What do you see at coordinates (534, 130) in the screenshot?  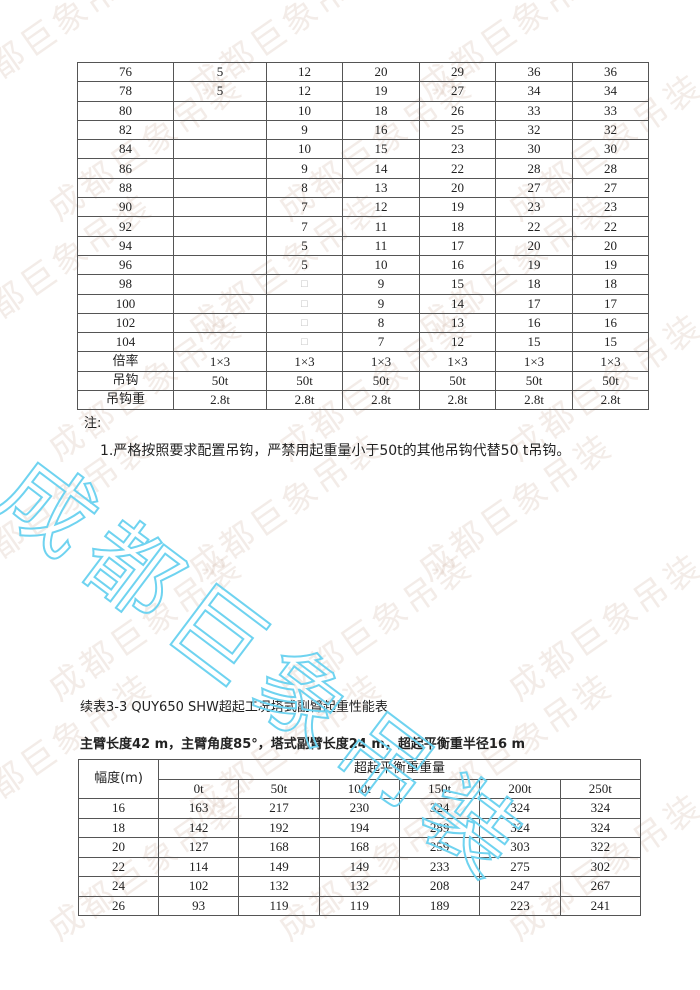 I see `capacity-cell: 32` at bounding box center [534, 130].